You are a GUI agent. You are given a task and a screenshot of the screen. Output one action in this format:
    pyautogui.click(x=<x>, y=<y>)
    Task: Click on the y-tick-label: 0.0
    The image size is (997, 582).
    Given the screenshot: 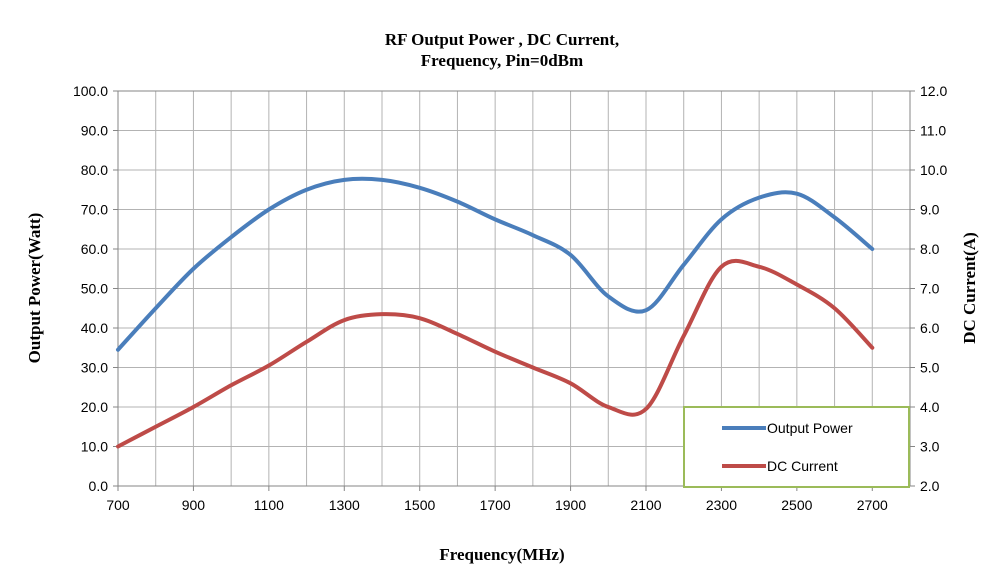 What is the action you would take?
    pyautogui.click(x=99, y=486)
    